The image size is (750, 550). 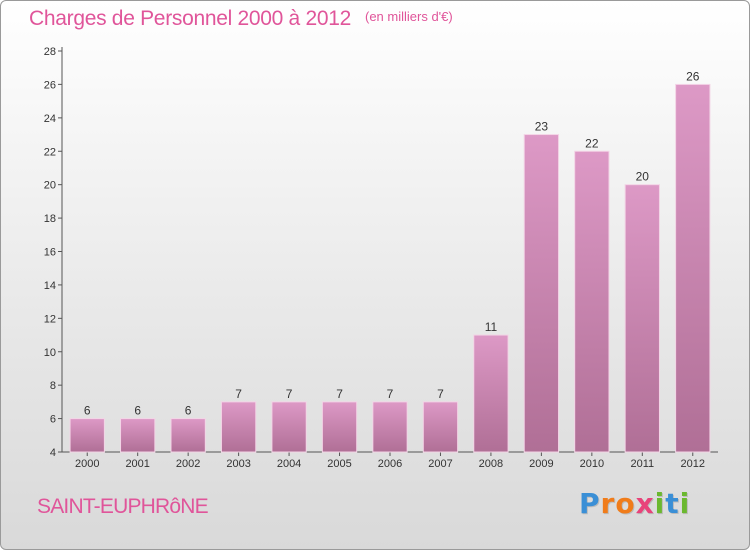 What do you see at coordinates (123, 506) in the screenshot?
I see `commune-name: SAINT-EUPHRôNE` at bounding box center [123, 506].